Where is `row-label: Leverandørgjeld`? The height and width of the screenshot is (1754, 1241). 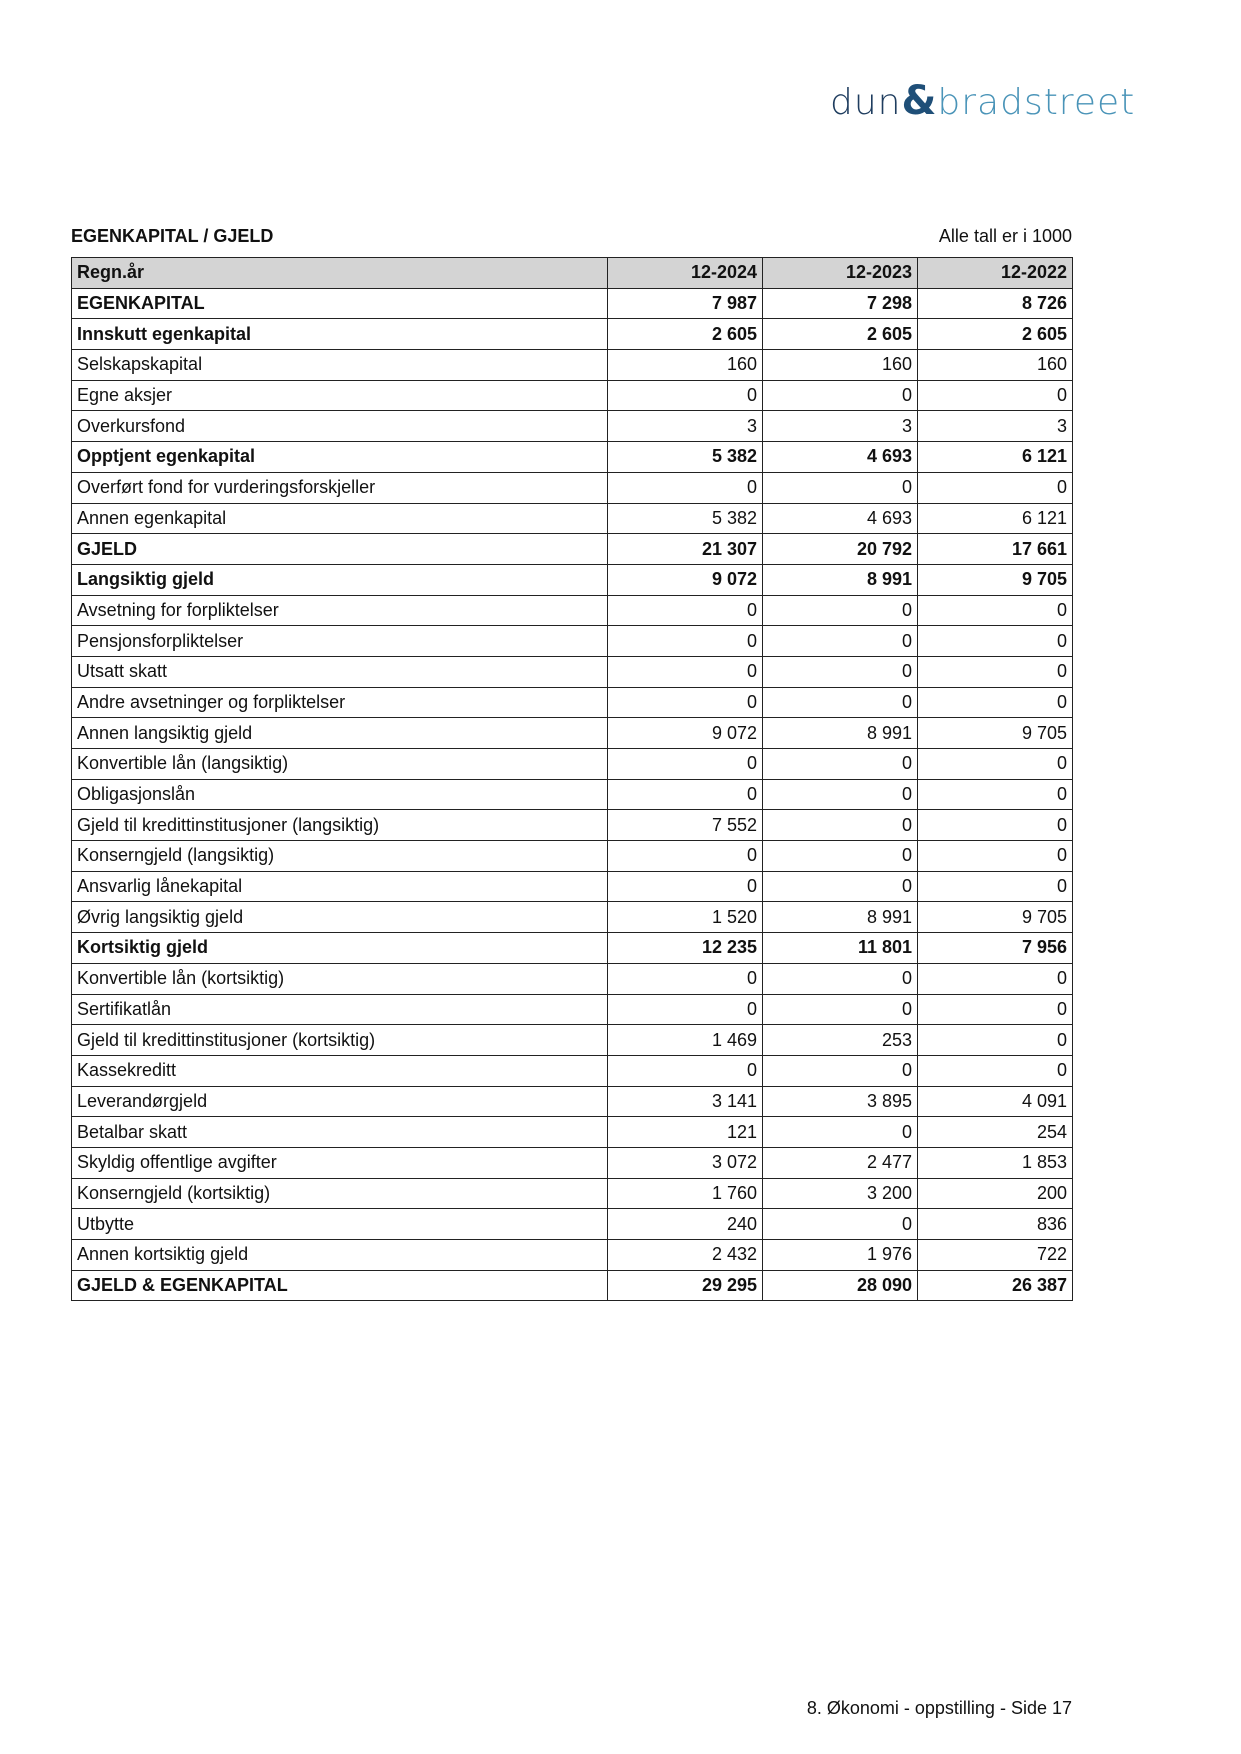 row-label: Leverandørgjeld is located at coordinates (339, 1101).